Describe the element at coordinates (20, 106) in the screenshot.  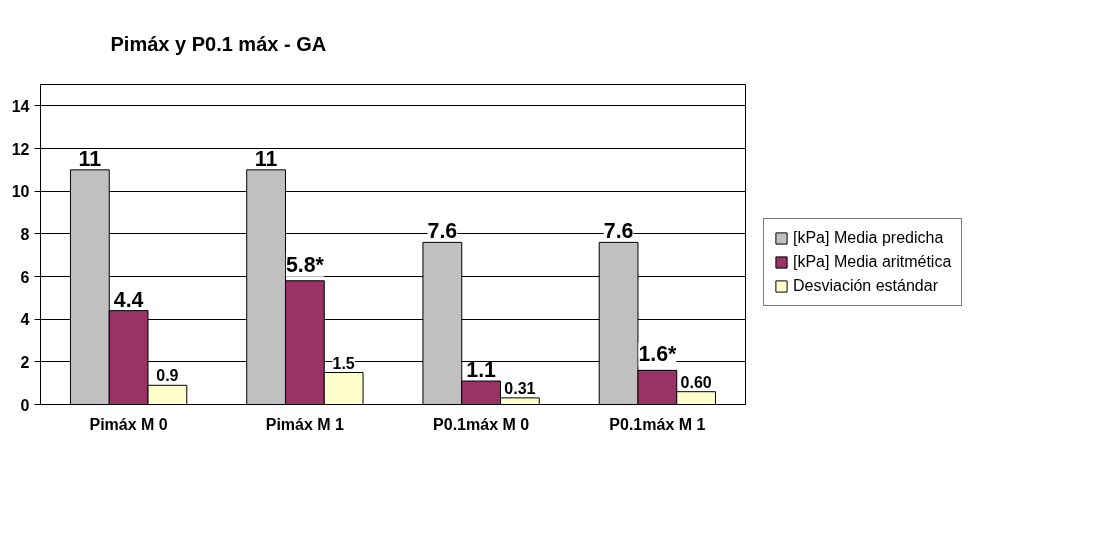
I see `y-tick-label: 14` at that location.